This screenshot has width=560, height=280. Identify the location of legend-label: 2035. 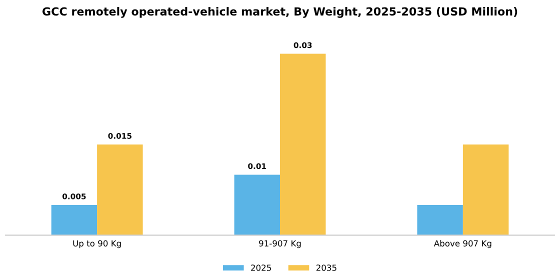
(326, 267).